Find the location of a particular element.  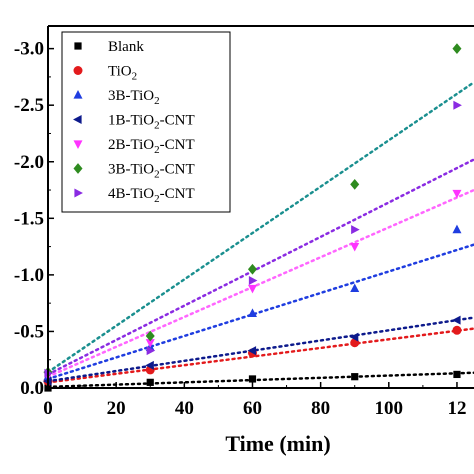

legend-label: 3B-TiO2-CNT is located at coordinates (151, 171).